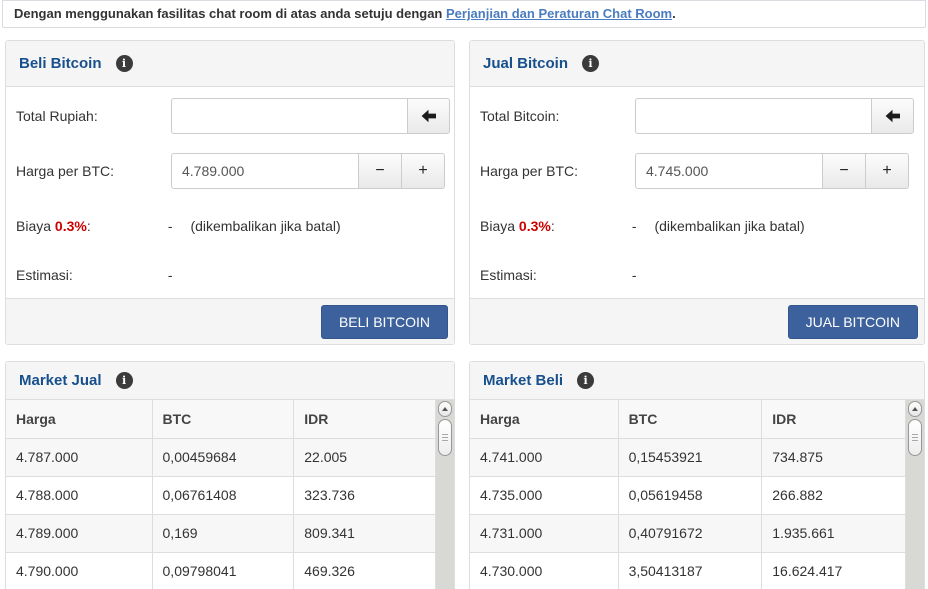  Describe the element at coordinates (729, 226) in the screenshot. I see `sell-fee-note: (dikembalikan jika batal)` at that location.